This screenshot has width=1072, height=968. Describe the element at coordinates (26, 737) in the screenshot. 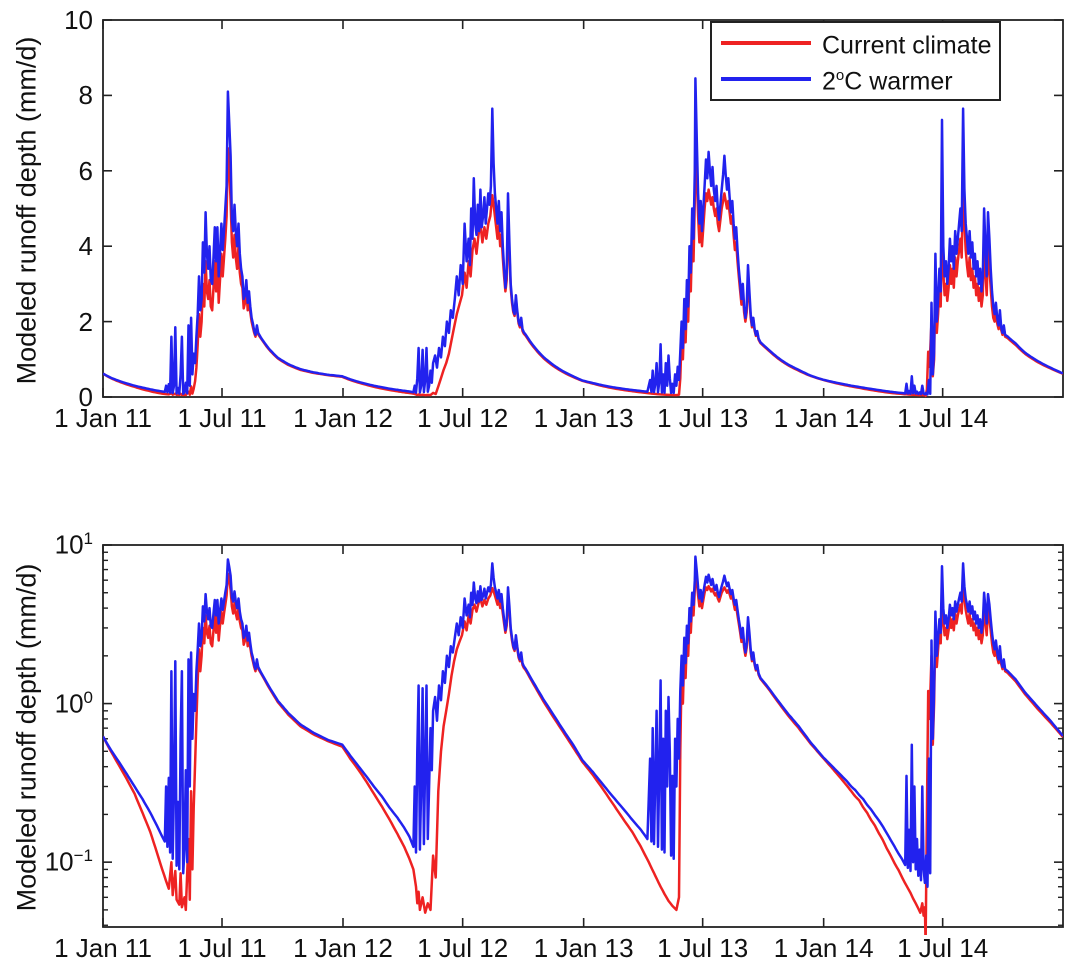

I see `y-axis-label-bottom: Modeled runoff depth (mm/d)` at that location.